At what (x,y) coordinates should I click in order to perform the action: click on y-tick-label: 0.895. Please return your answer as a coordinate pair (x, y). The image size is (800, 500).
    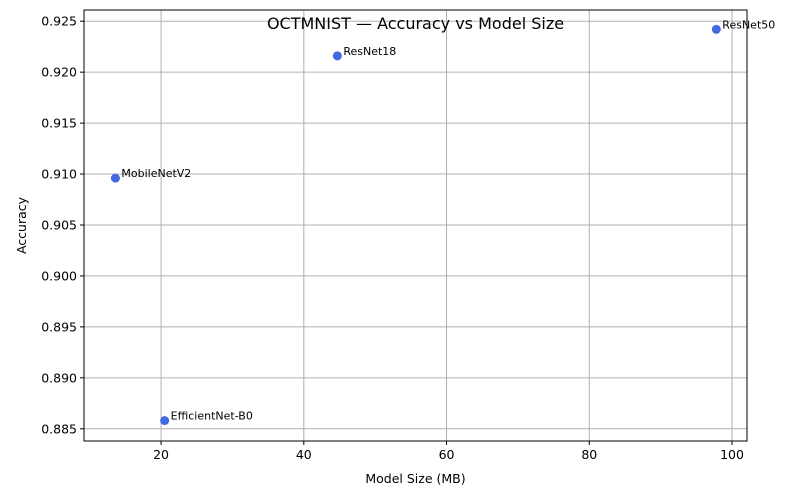
    Looking at the image, I should click on (59, 326).